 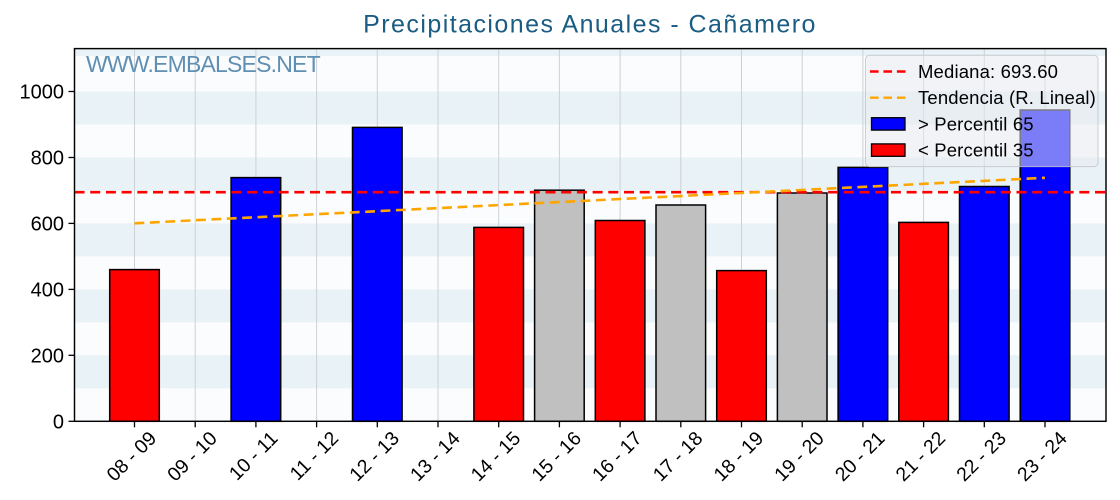 I want to click on svg-text:Precipitaciones Anuales - Caña: Precipitaciones Anuales - Cañamero, so click(x=590, y=25).